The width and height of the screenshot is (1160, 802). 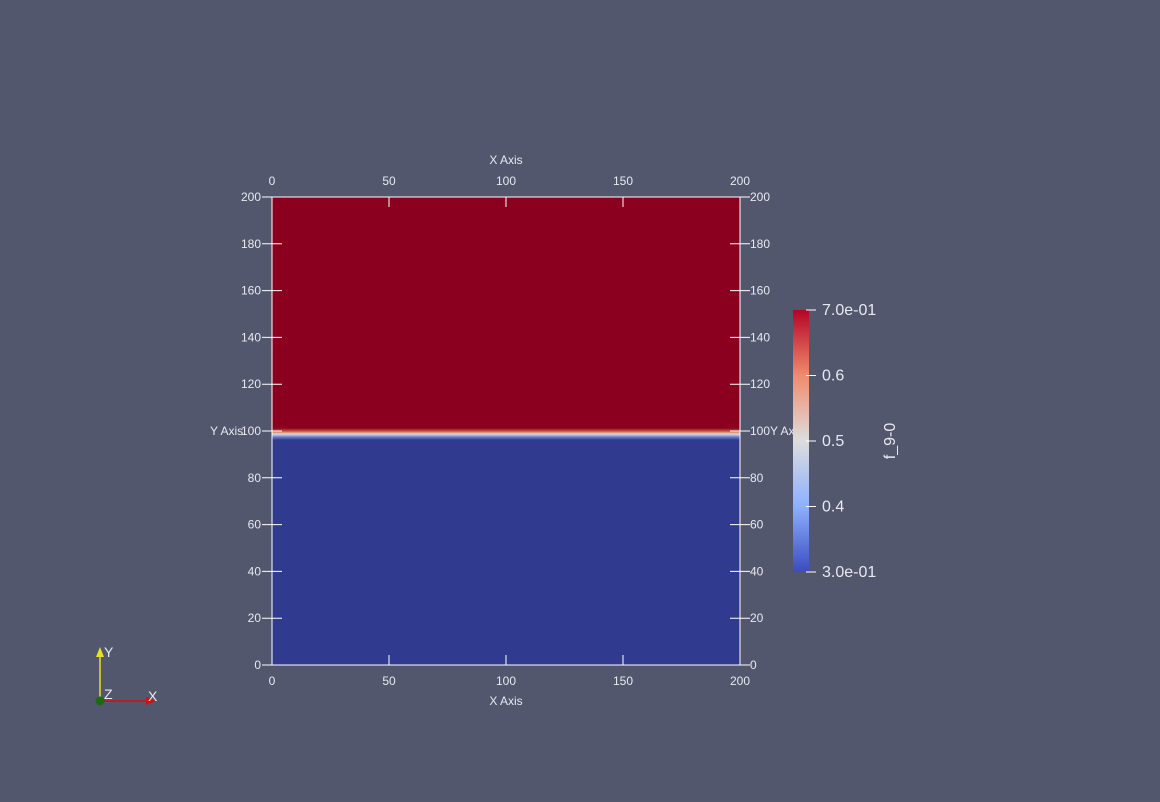 What do you see at coordinates (740, 681) in the screenshot?
I see `x-tick-label-bottom: 200` at bounding box center [740, 681].